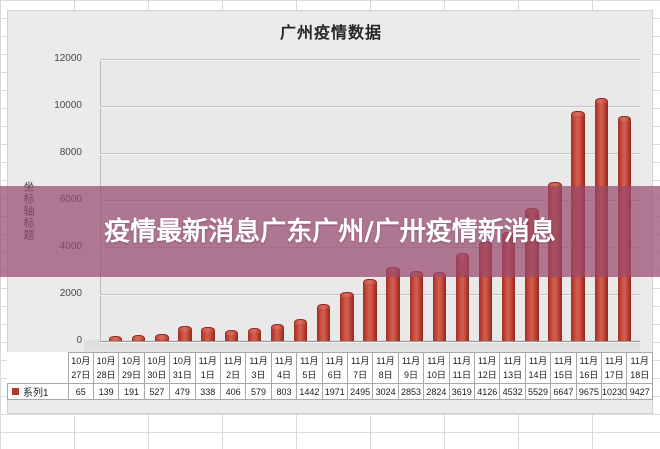 This screenshot has height=449, width=660. What do you see at coordinates (207, 375) in the screenshot?
I see `date-label-line: 1日` at bounding box center [207, 375].